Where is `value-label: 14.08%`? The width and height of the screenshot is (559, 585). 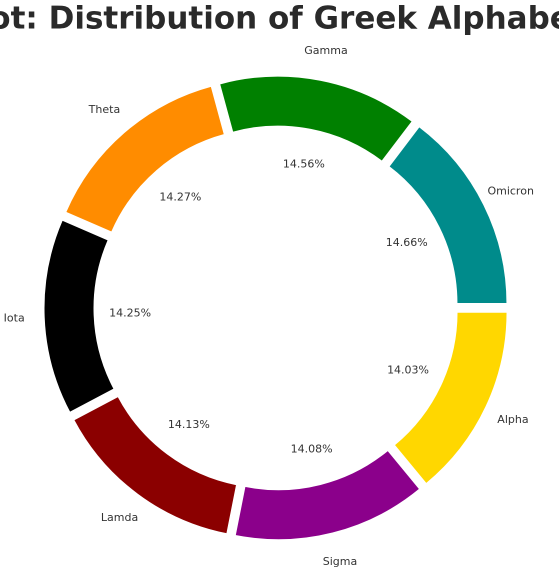 value-label: 14.08% is located at coordinates (312, 449).